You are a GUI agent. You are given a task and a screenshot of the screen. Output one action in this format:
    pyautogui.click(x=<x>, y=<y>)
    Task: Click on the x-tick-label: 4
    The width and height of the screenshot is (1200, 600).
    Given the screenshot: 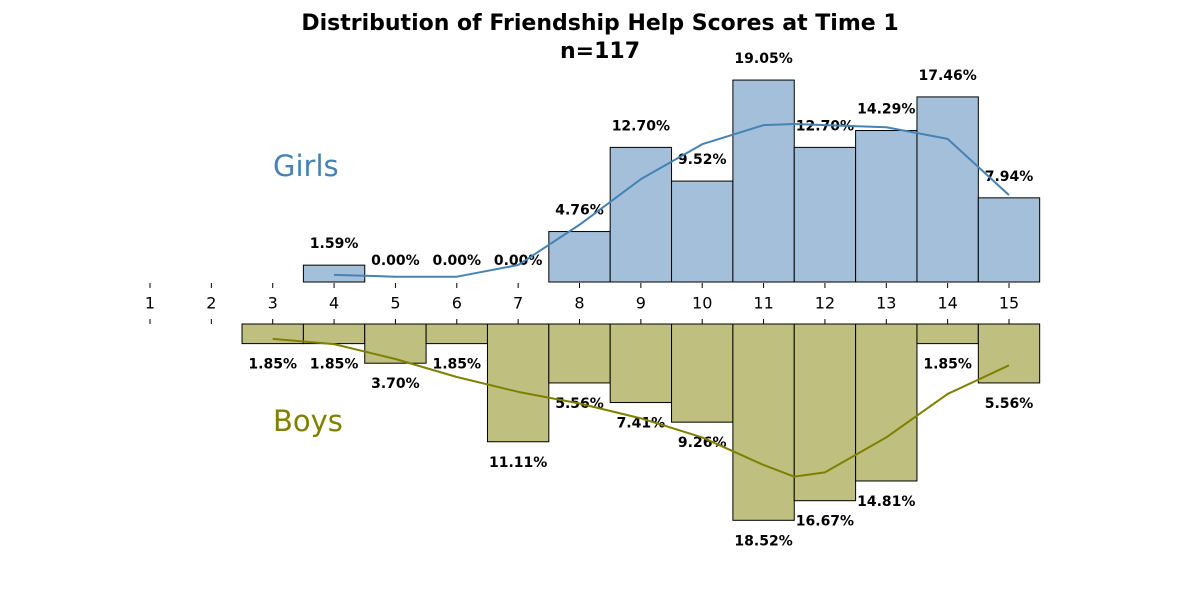 What is the action you would take?
    pyautogui.click(x=334, y=303)
    